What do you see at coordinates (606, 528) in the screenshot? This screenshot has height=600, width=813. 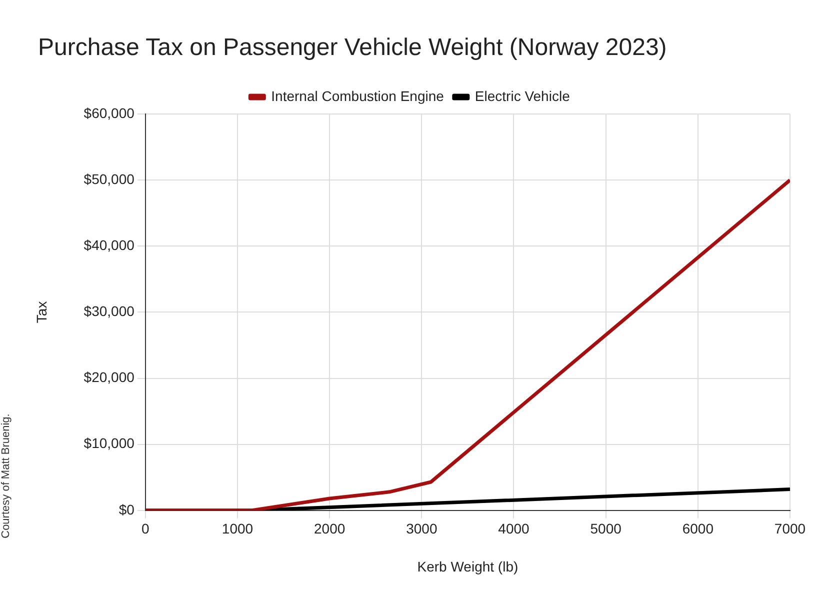 I see `x-tick-label: 5000` at bounding box center [606, 528].